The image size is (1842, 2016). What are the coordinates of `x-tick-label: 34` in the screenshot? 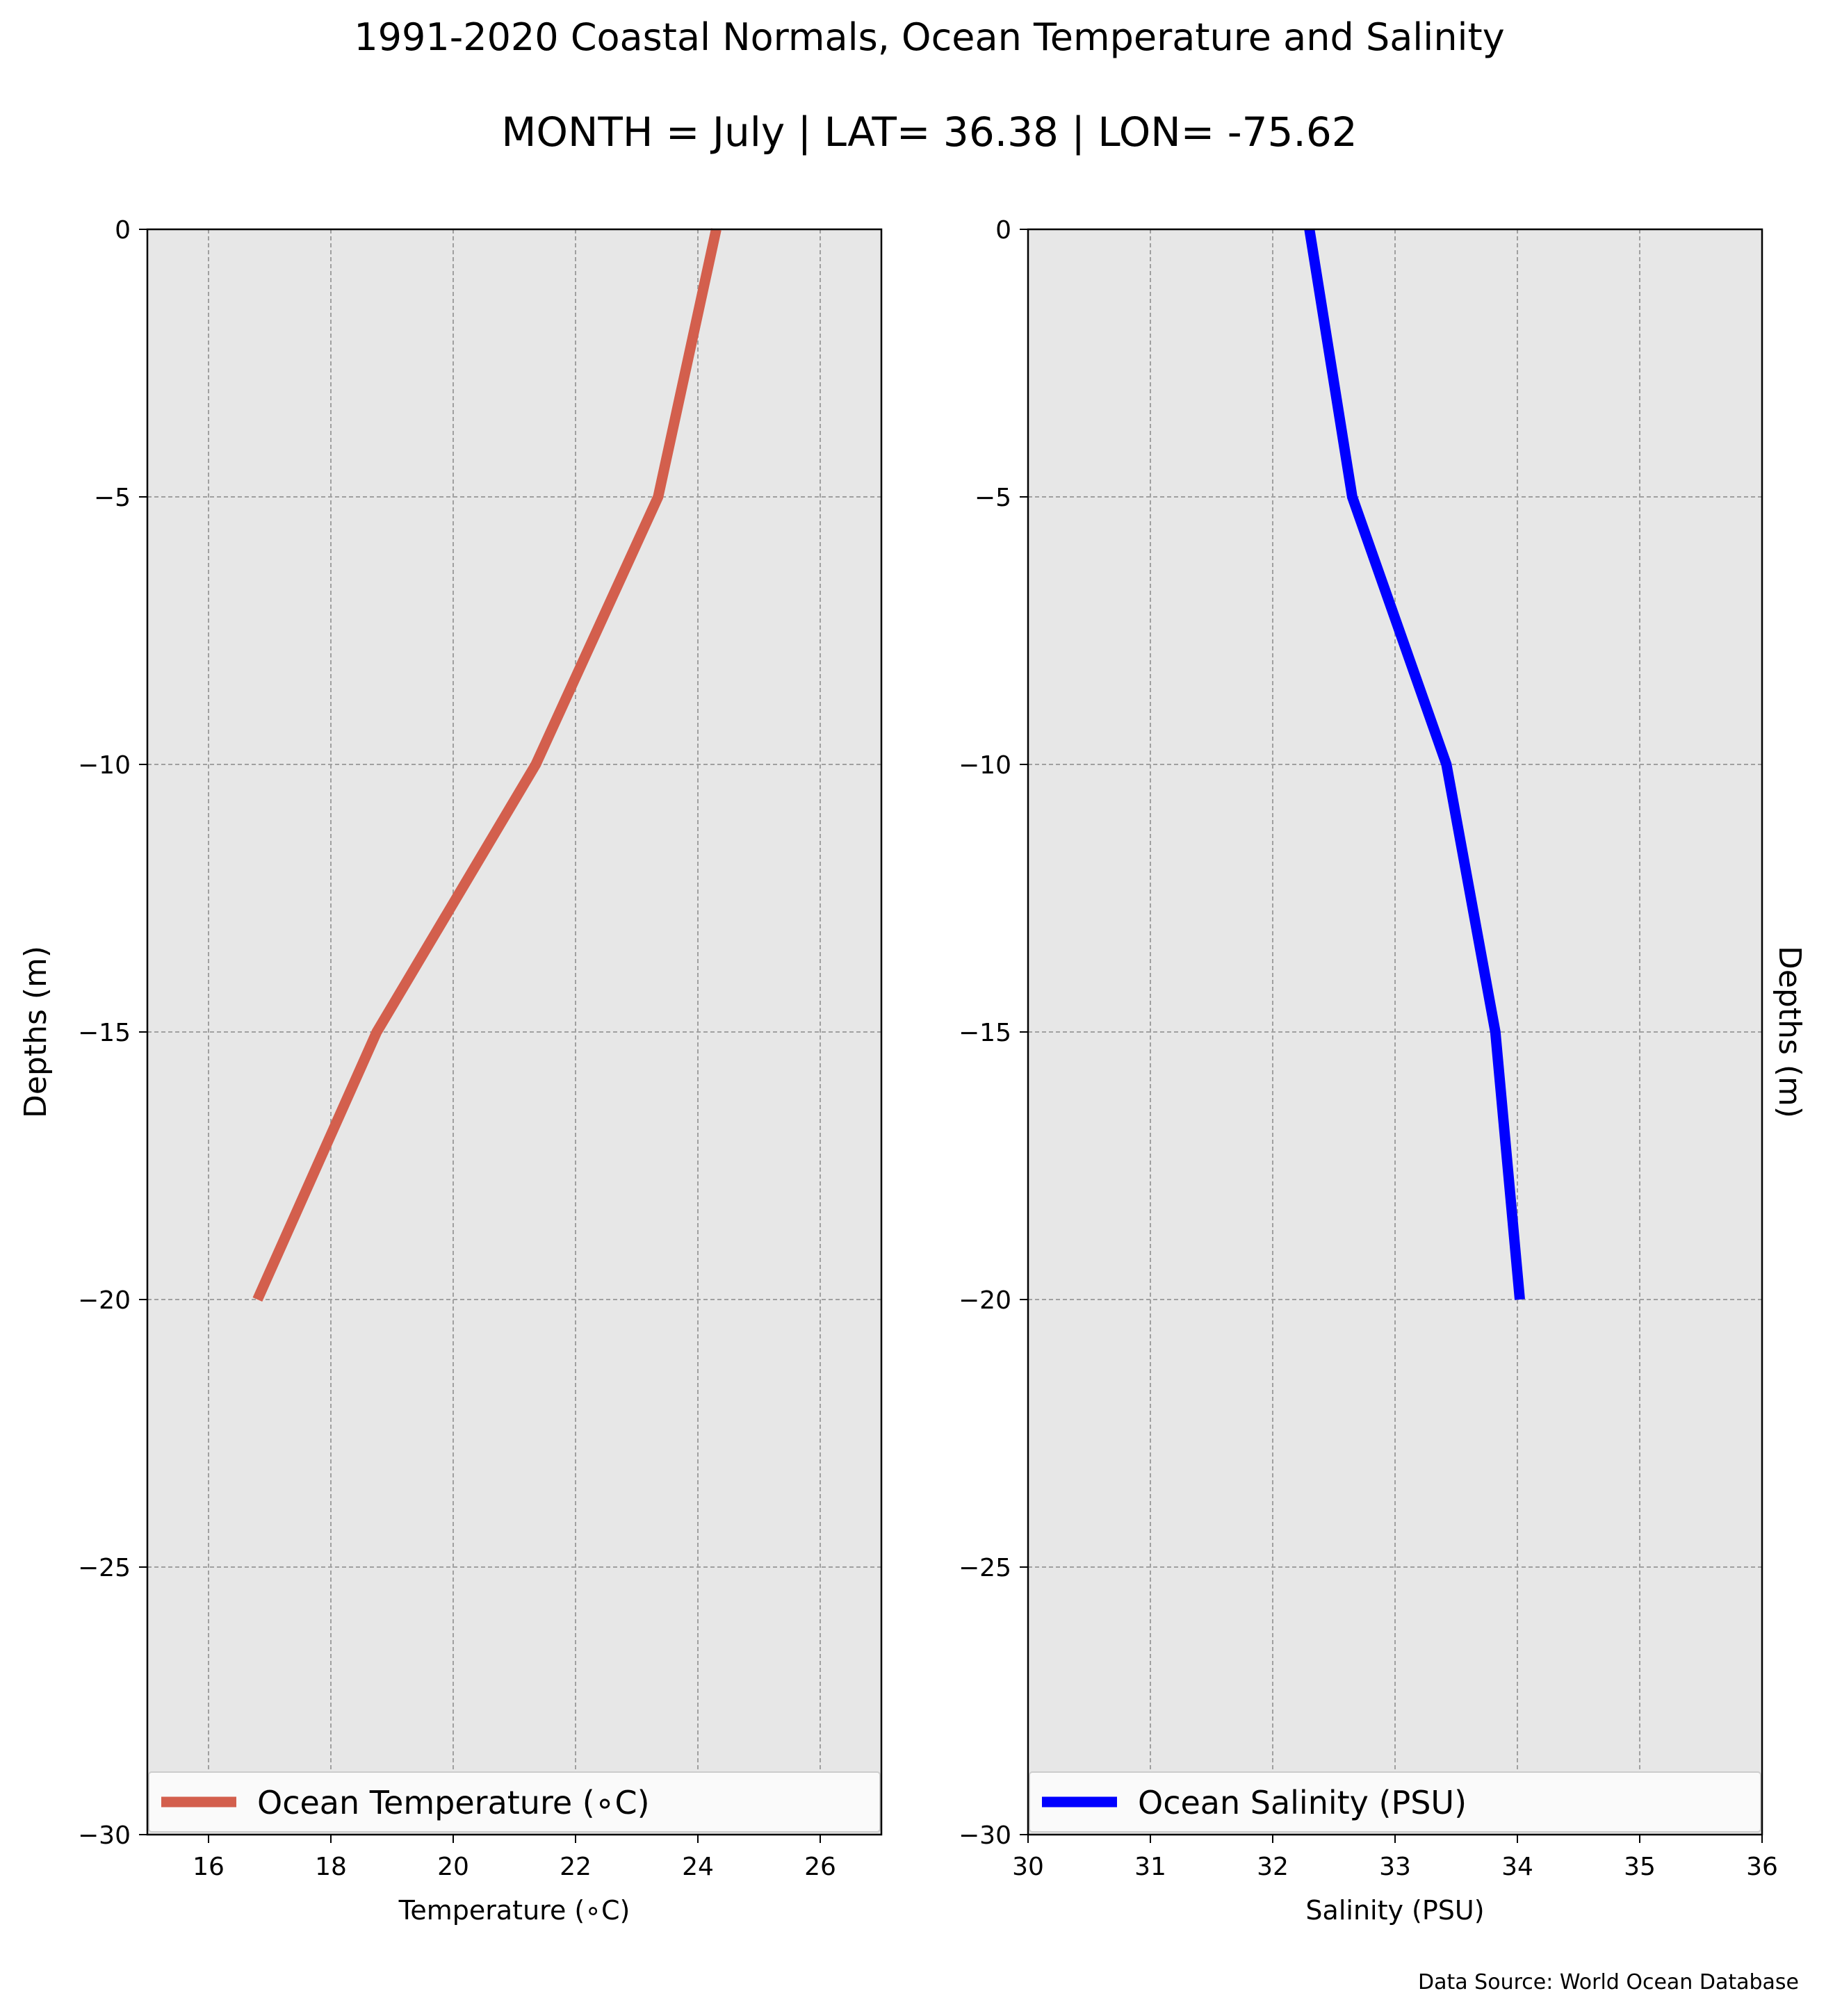 It's located at (1517, 1867).